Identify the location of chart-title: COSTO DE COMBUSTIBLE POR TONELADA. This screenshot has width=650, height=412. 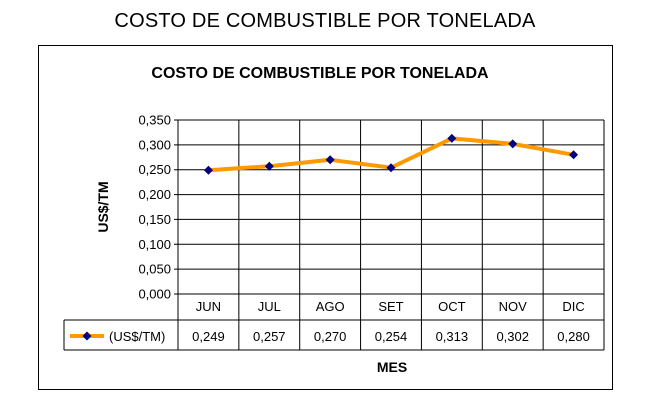
(320, 73).